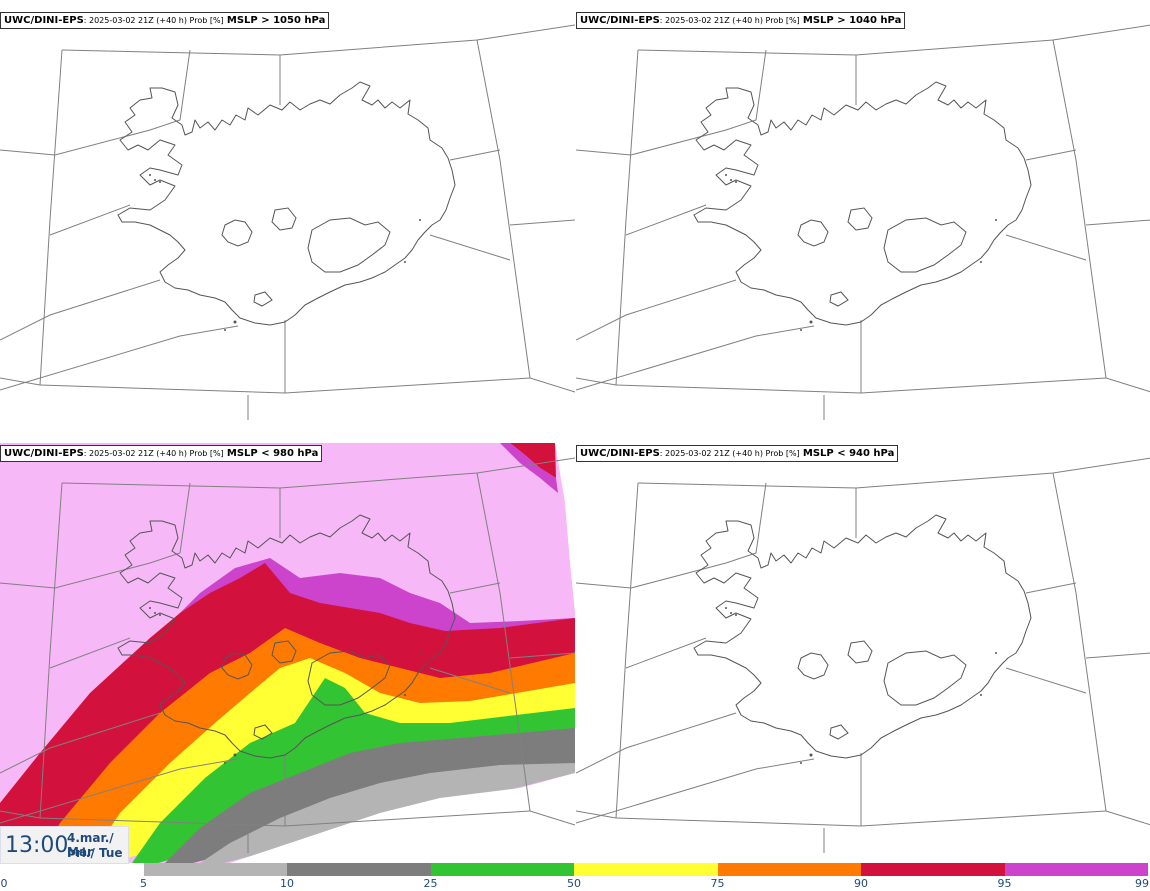 This screenshot has width=1150, height=891. What do you see at coordinates (852, 20) in the screenshot?
I see `threshold-label: MSLP > 1040 hPa` at bounding box center [852, 20].